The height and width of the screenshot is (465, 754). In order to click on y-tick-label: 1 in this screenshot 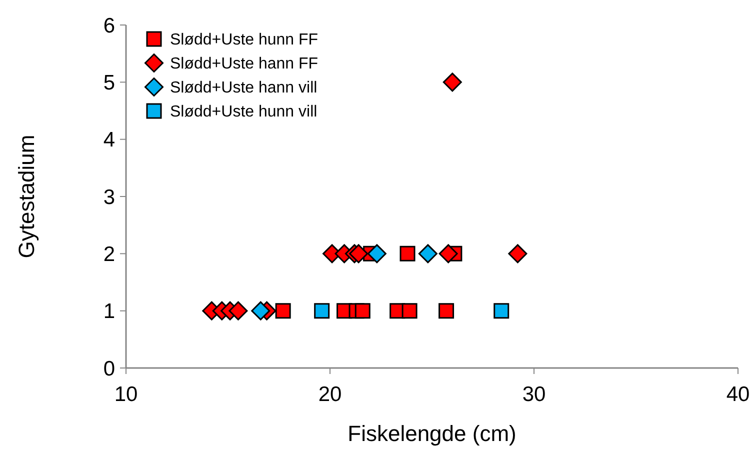, I will do `click(109, 312)`.